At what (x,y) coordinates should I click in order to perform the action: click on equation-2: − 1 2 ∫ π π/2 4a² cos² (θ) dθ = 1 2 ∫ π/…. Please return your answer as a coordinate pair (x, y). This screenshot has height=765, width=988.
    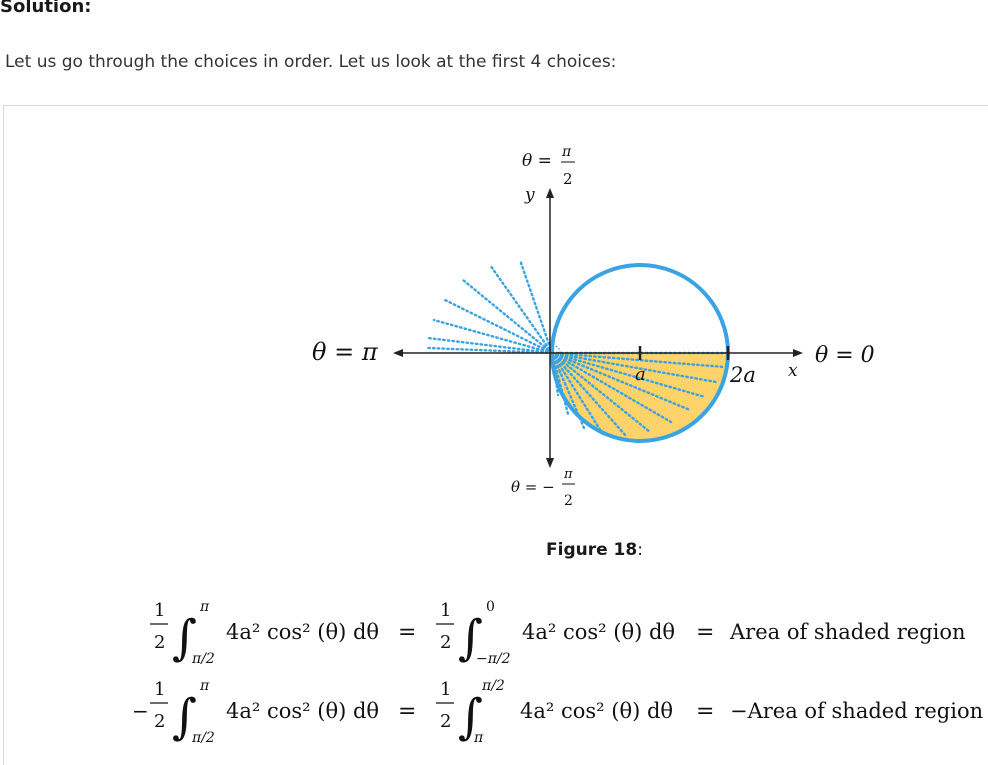
    Looking at the image, I should click on (557, 712).